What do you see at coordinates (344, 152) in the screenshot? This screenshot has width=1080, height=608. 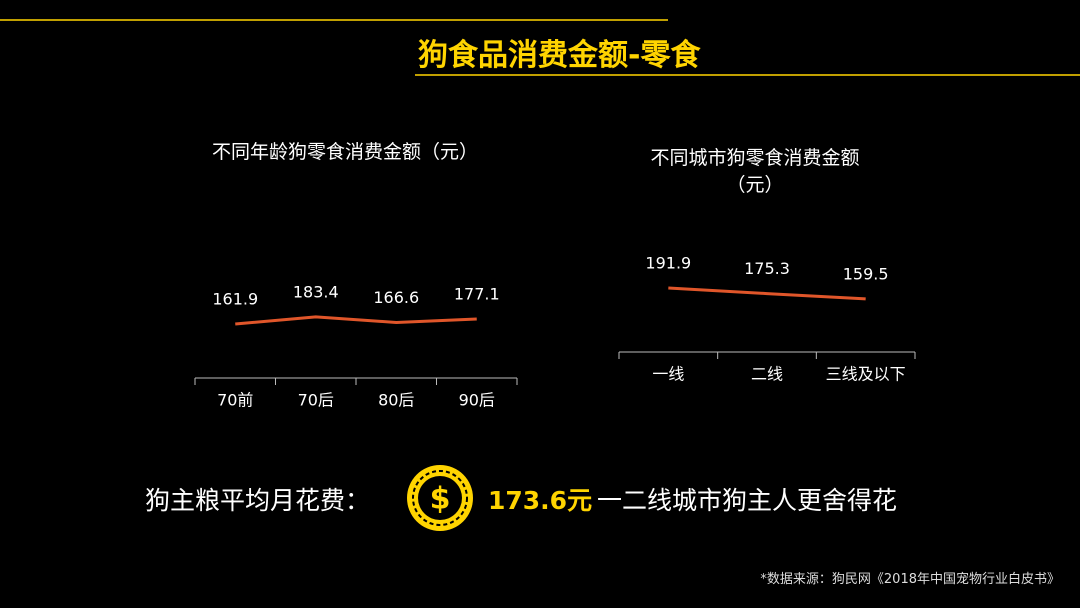 I see `chart-title: 不同年龄狗零食消费金额（元）` at bounding box center [344, 152].